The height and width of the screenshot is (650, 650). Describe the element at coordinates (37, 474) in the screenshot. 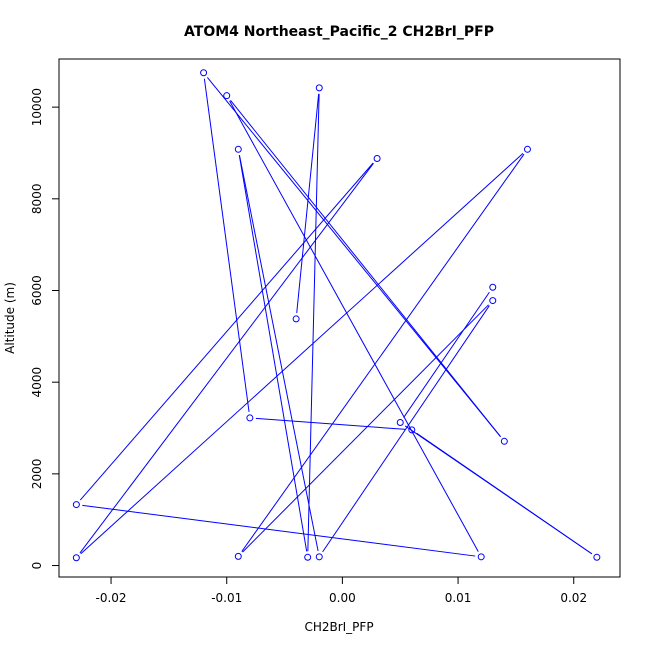

I see `y-tick-label: 2000` at that location.